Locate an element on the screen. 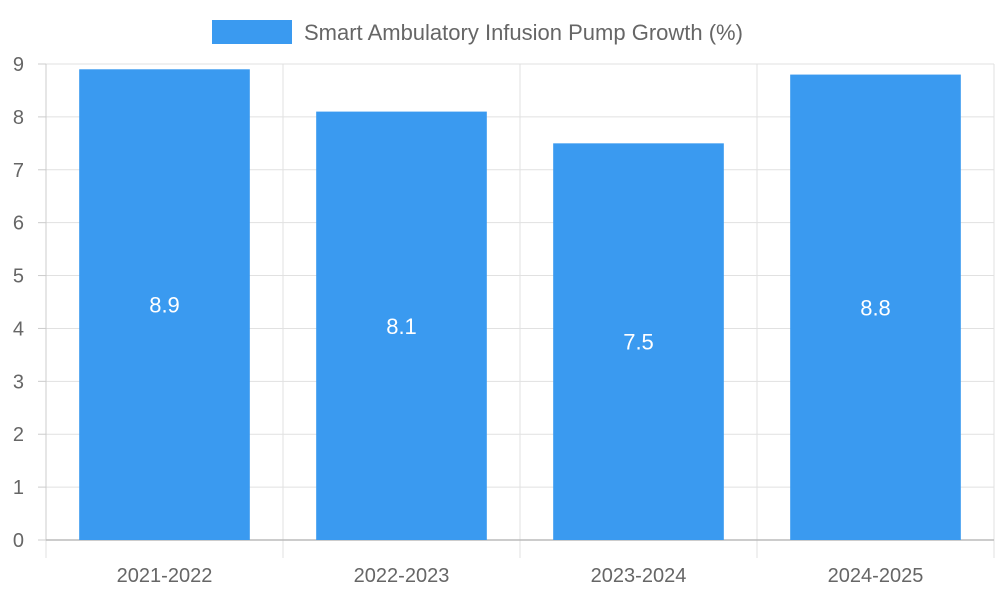 The width and height of the screenshot is (1000, 600). y-tick-label: 6 is located at coordinates (18, 224).